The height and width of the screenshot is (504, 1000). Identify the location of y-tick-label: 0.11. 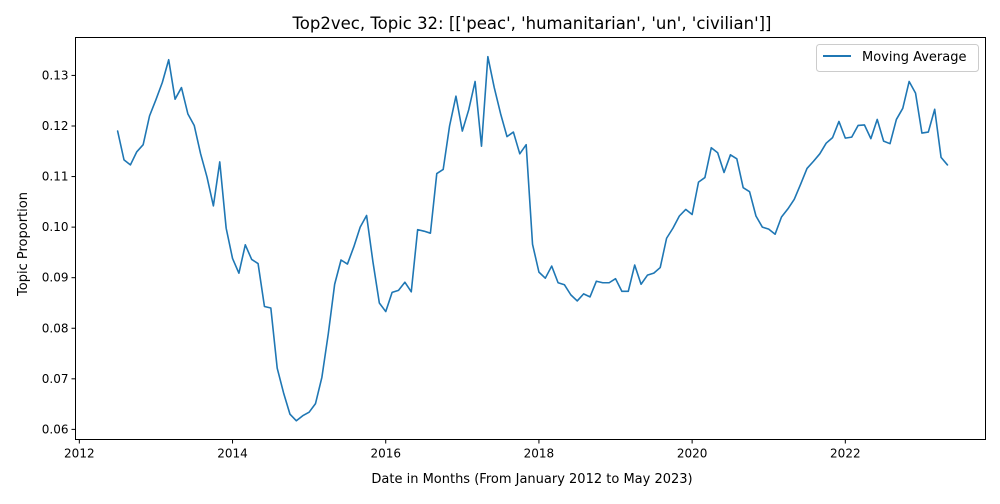
(55, 177).